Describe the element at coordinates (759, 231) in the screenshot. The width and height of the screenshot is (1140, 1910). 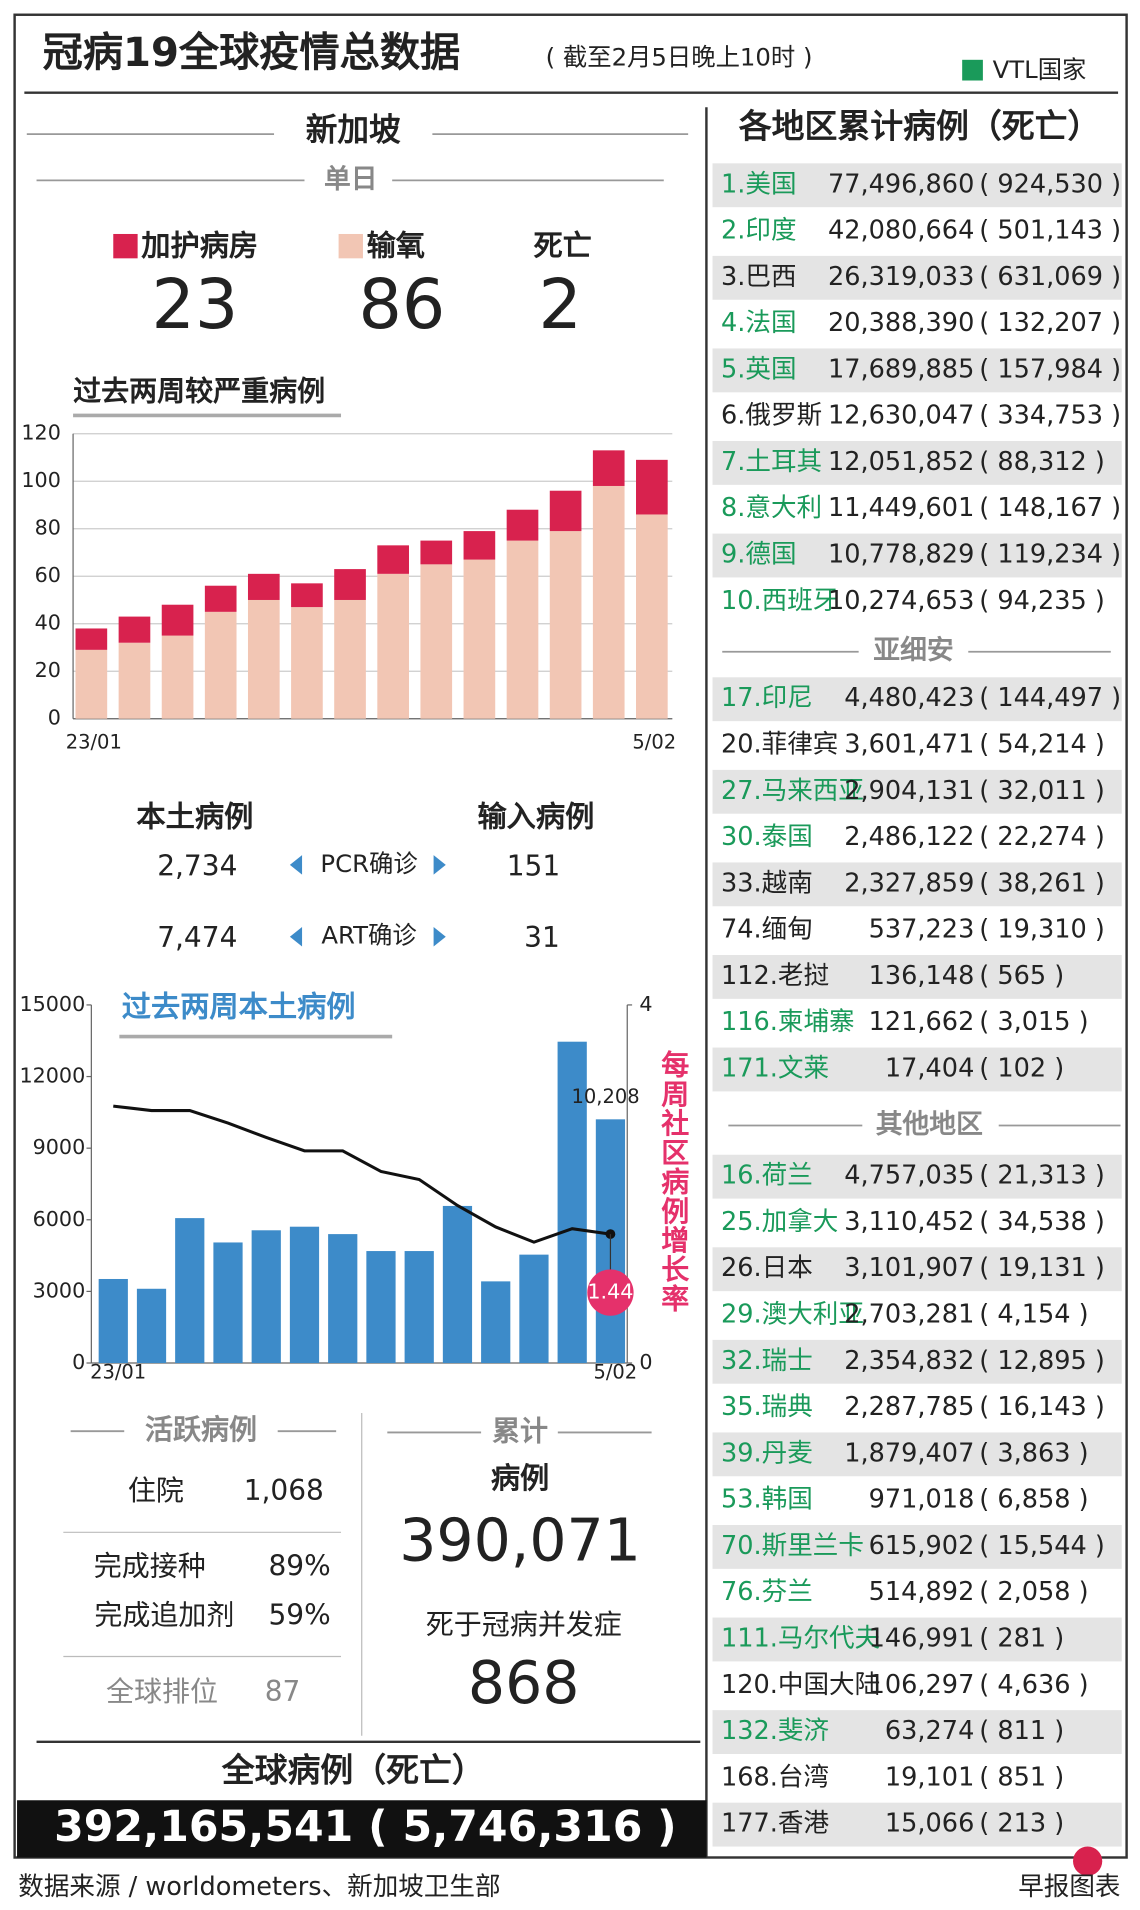
I see `region-label: 2.印度` at that location.